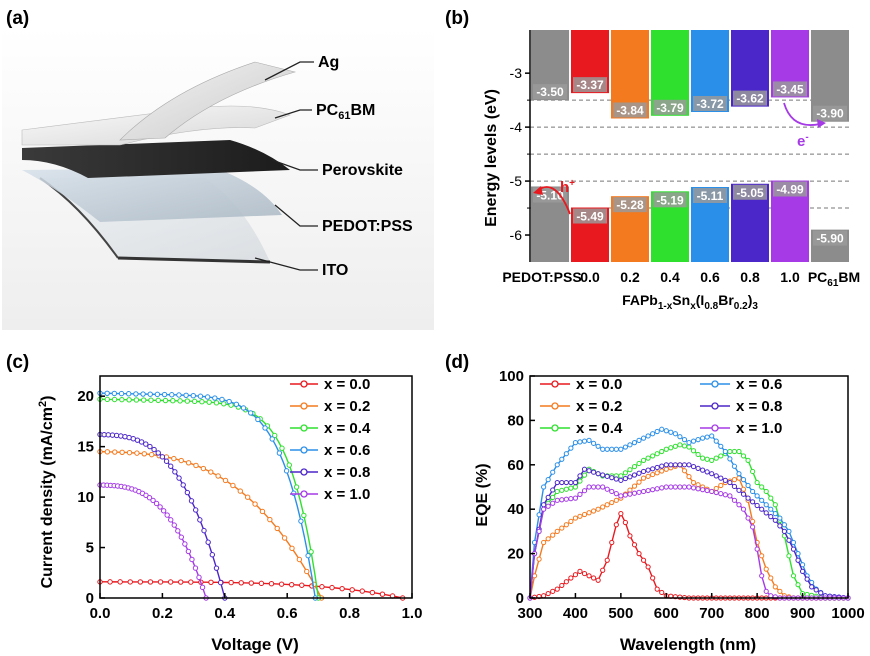  I want to click on homo-label-2: -5.28, so click(630, 205).